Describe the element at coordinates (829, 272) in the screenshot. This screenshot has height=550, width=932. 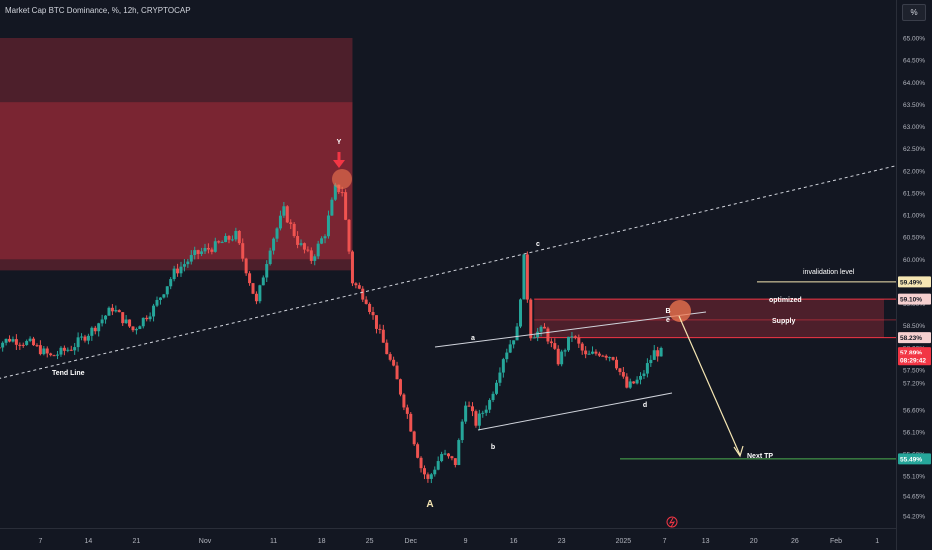
I see `invalidation-level-label: invalidation level` at that location.